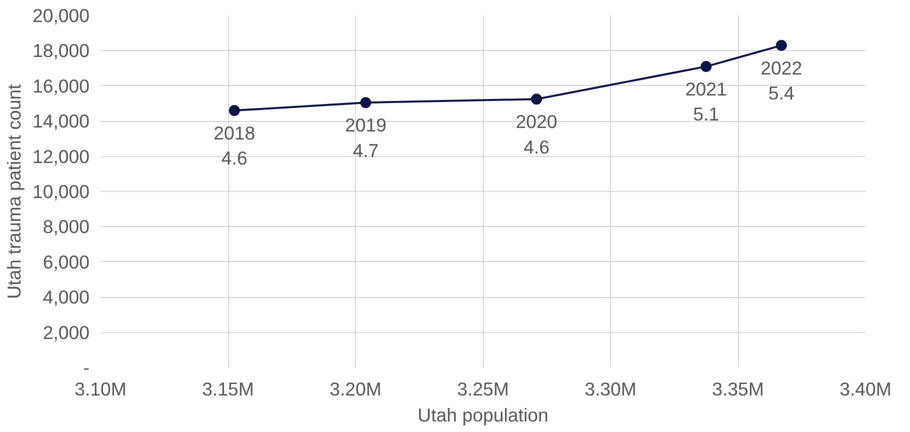 This screenshot has height=432, width=910. What do you see at coordinates (61, 15) in the screenshot?
I see `y-tick-label: 20,000` at bounding box center [61, 15].